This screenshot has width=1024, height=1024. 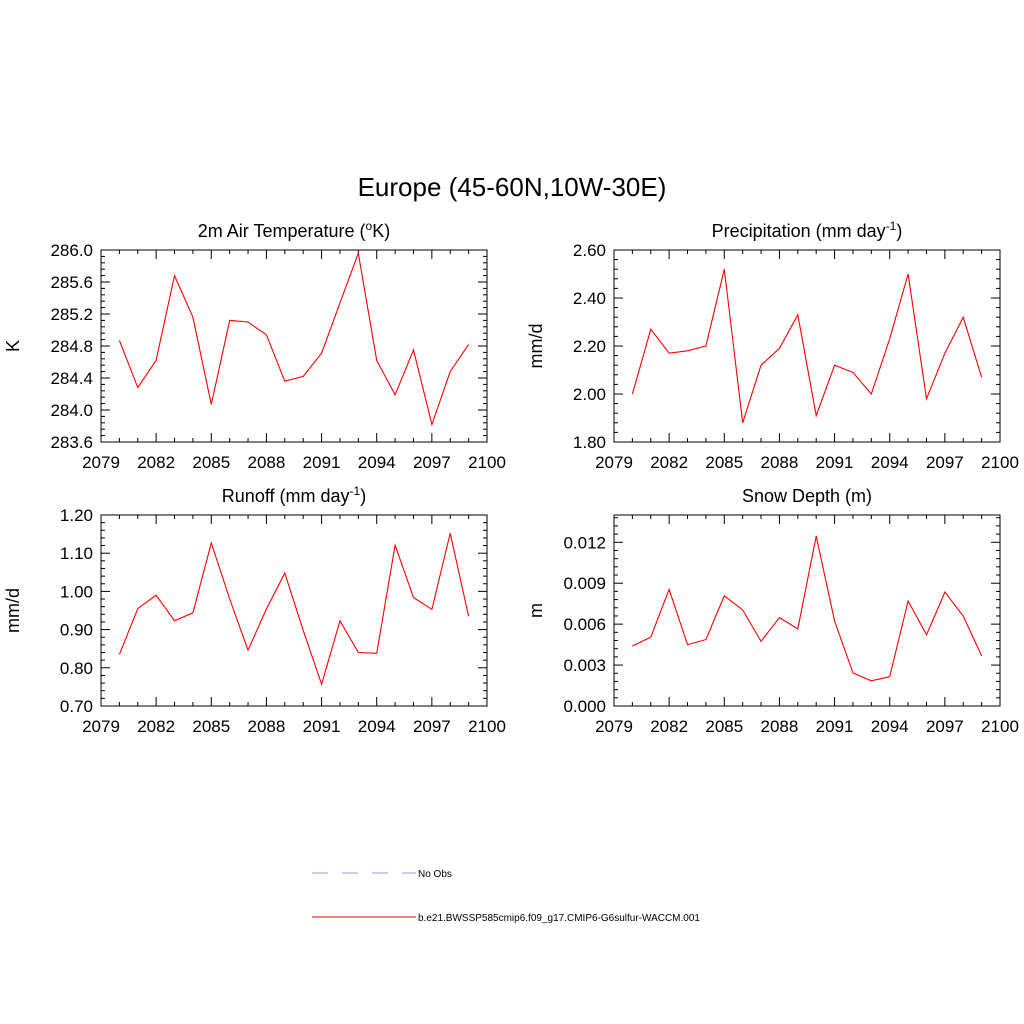 What do you see at coordinates (76, 553) in the screenshot?
I see `y-tick-label: 1.10` at bounding box center [76, 553].